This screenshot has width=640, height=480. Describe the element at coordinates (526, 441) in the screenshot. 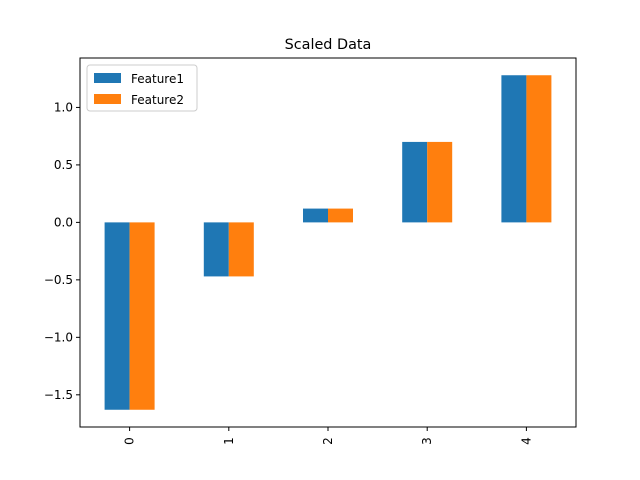

I see `x-tick-label: 4` at that location.